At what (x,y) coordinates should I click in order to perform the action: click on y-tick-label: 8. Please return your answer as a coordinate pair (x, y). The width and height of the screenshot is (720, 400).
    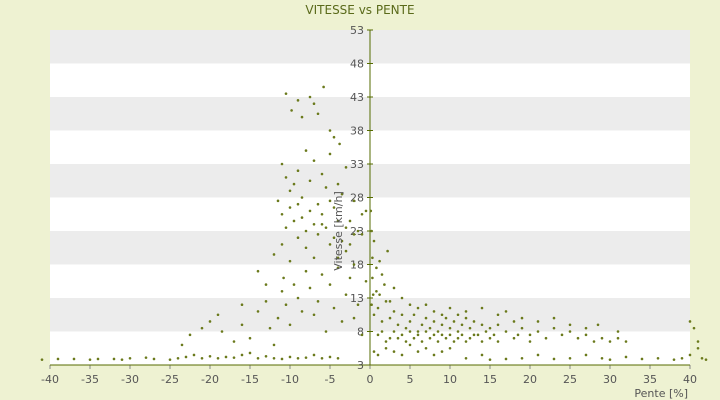
    Looking at the image, I should click on (360, 332).